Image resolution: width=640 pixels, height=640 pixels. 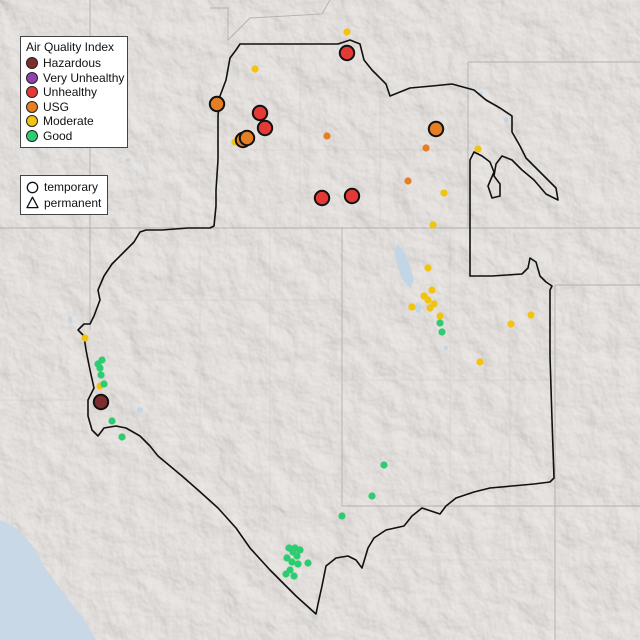 I want to click on legend-item-moderate: Moderate, so click(x=74, y=121).